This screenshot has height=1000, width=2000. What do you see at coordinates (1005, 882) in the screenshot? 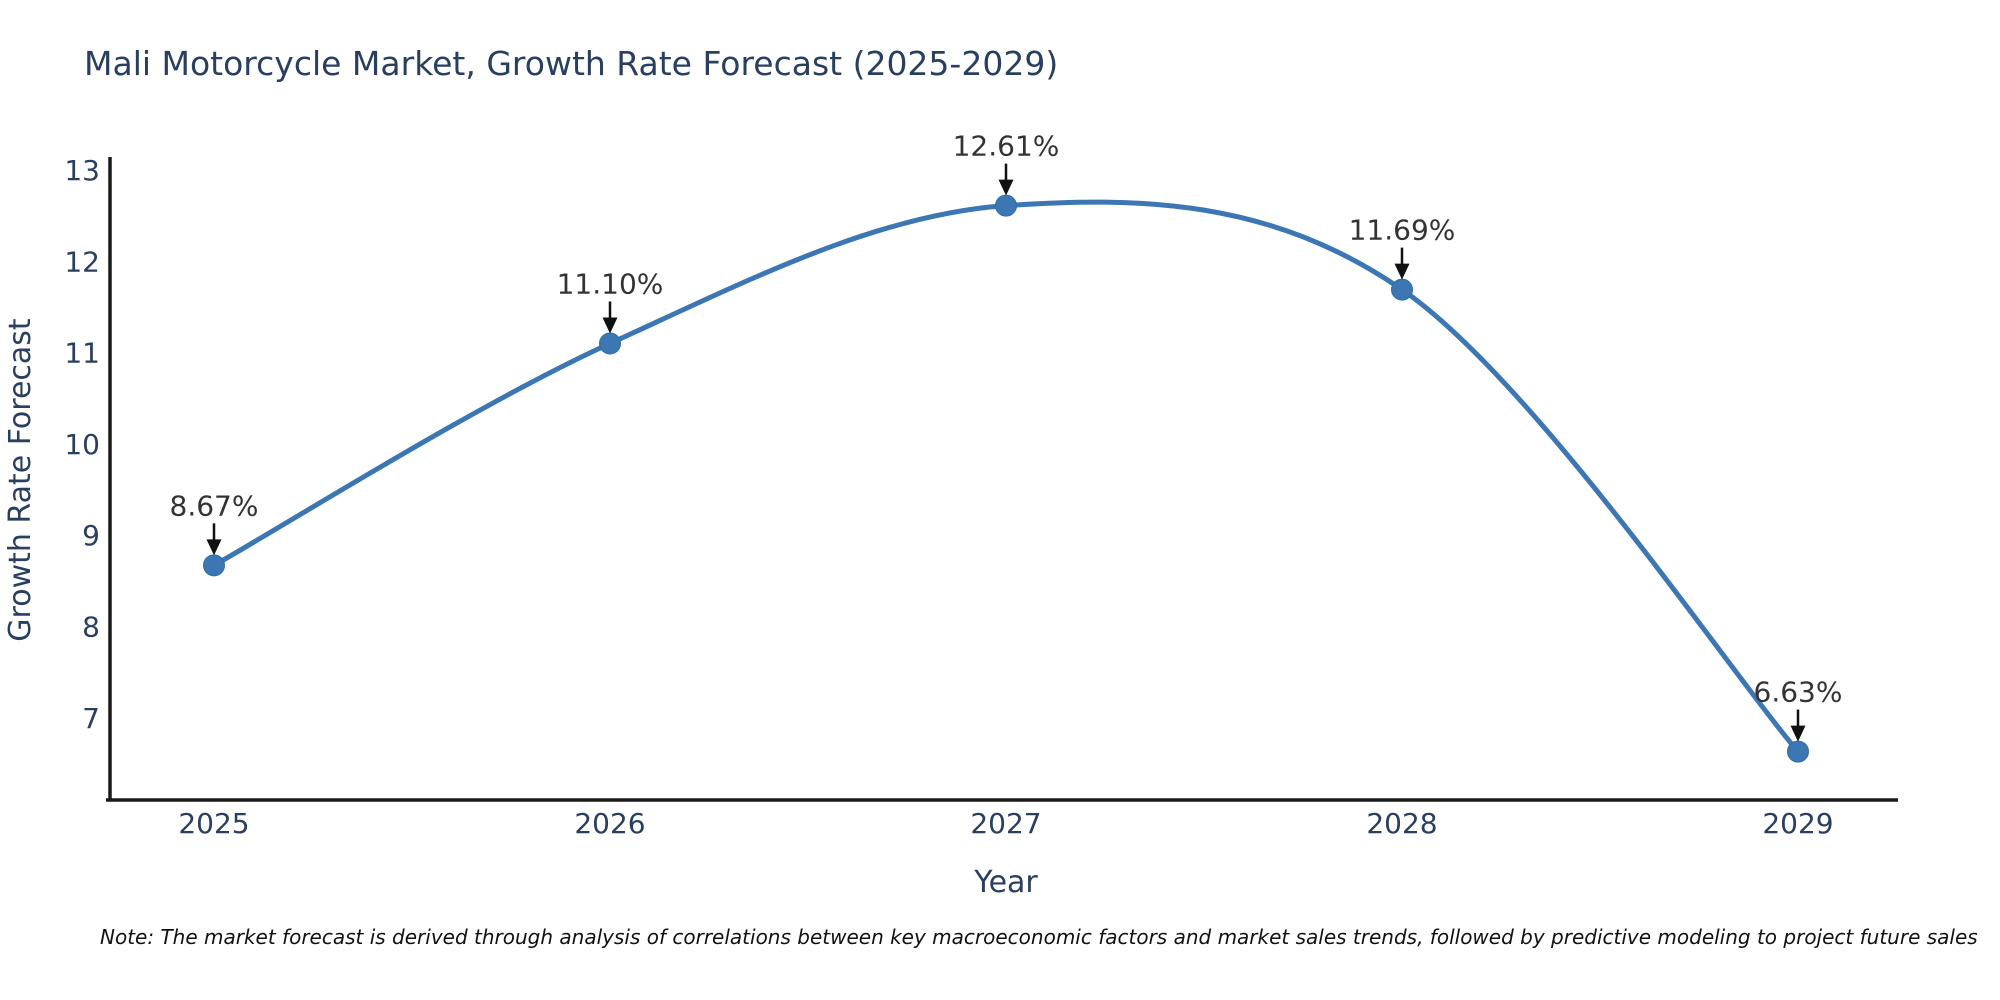
I see `x-axis-title: Year` at bounding box center [1005, 882].